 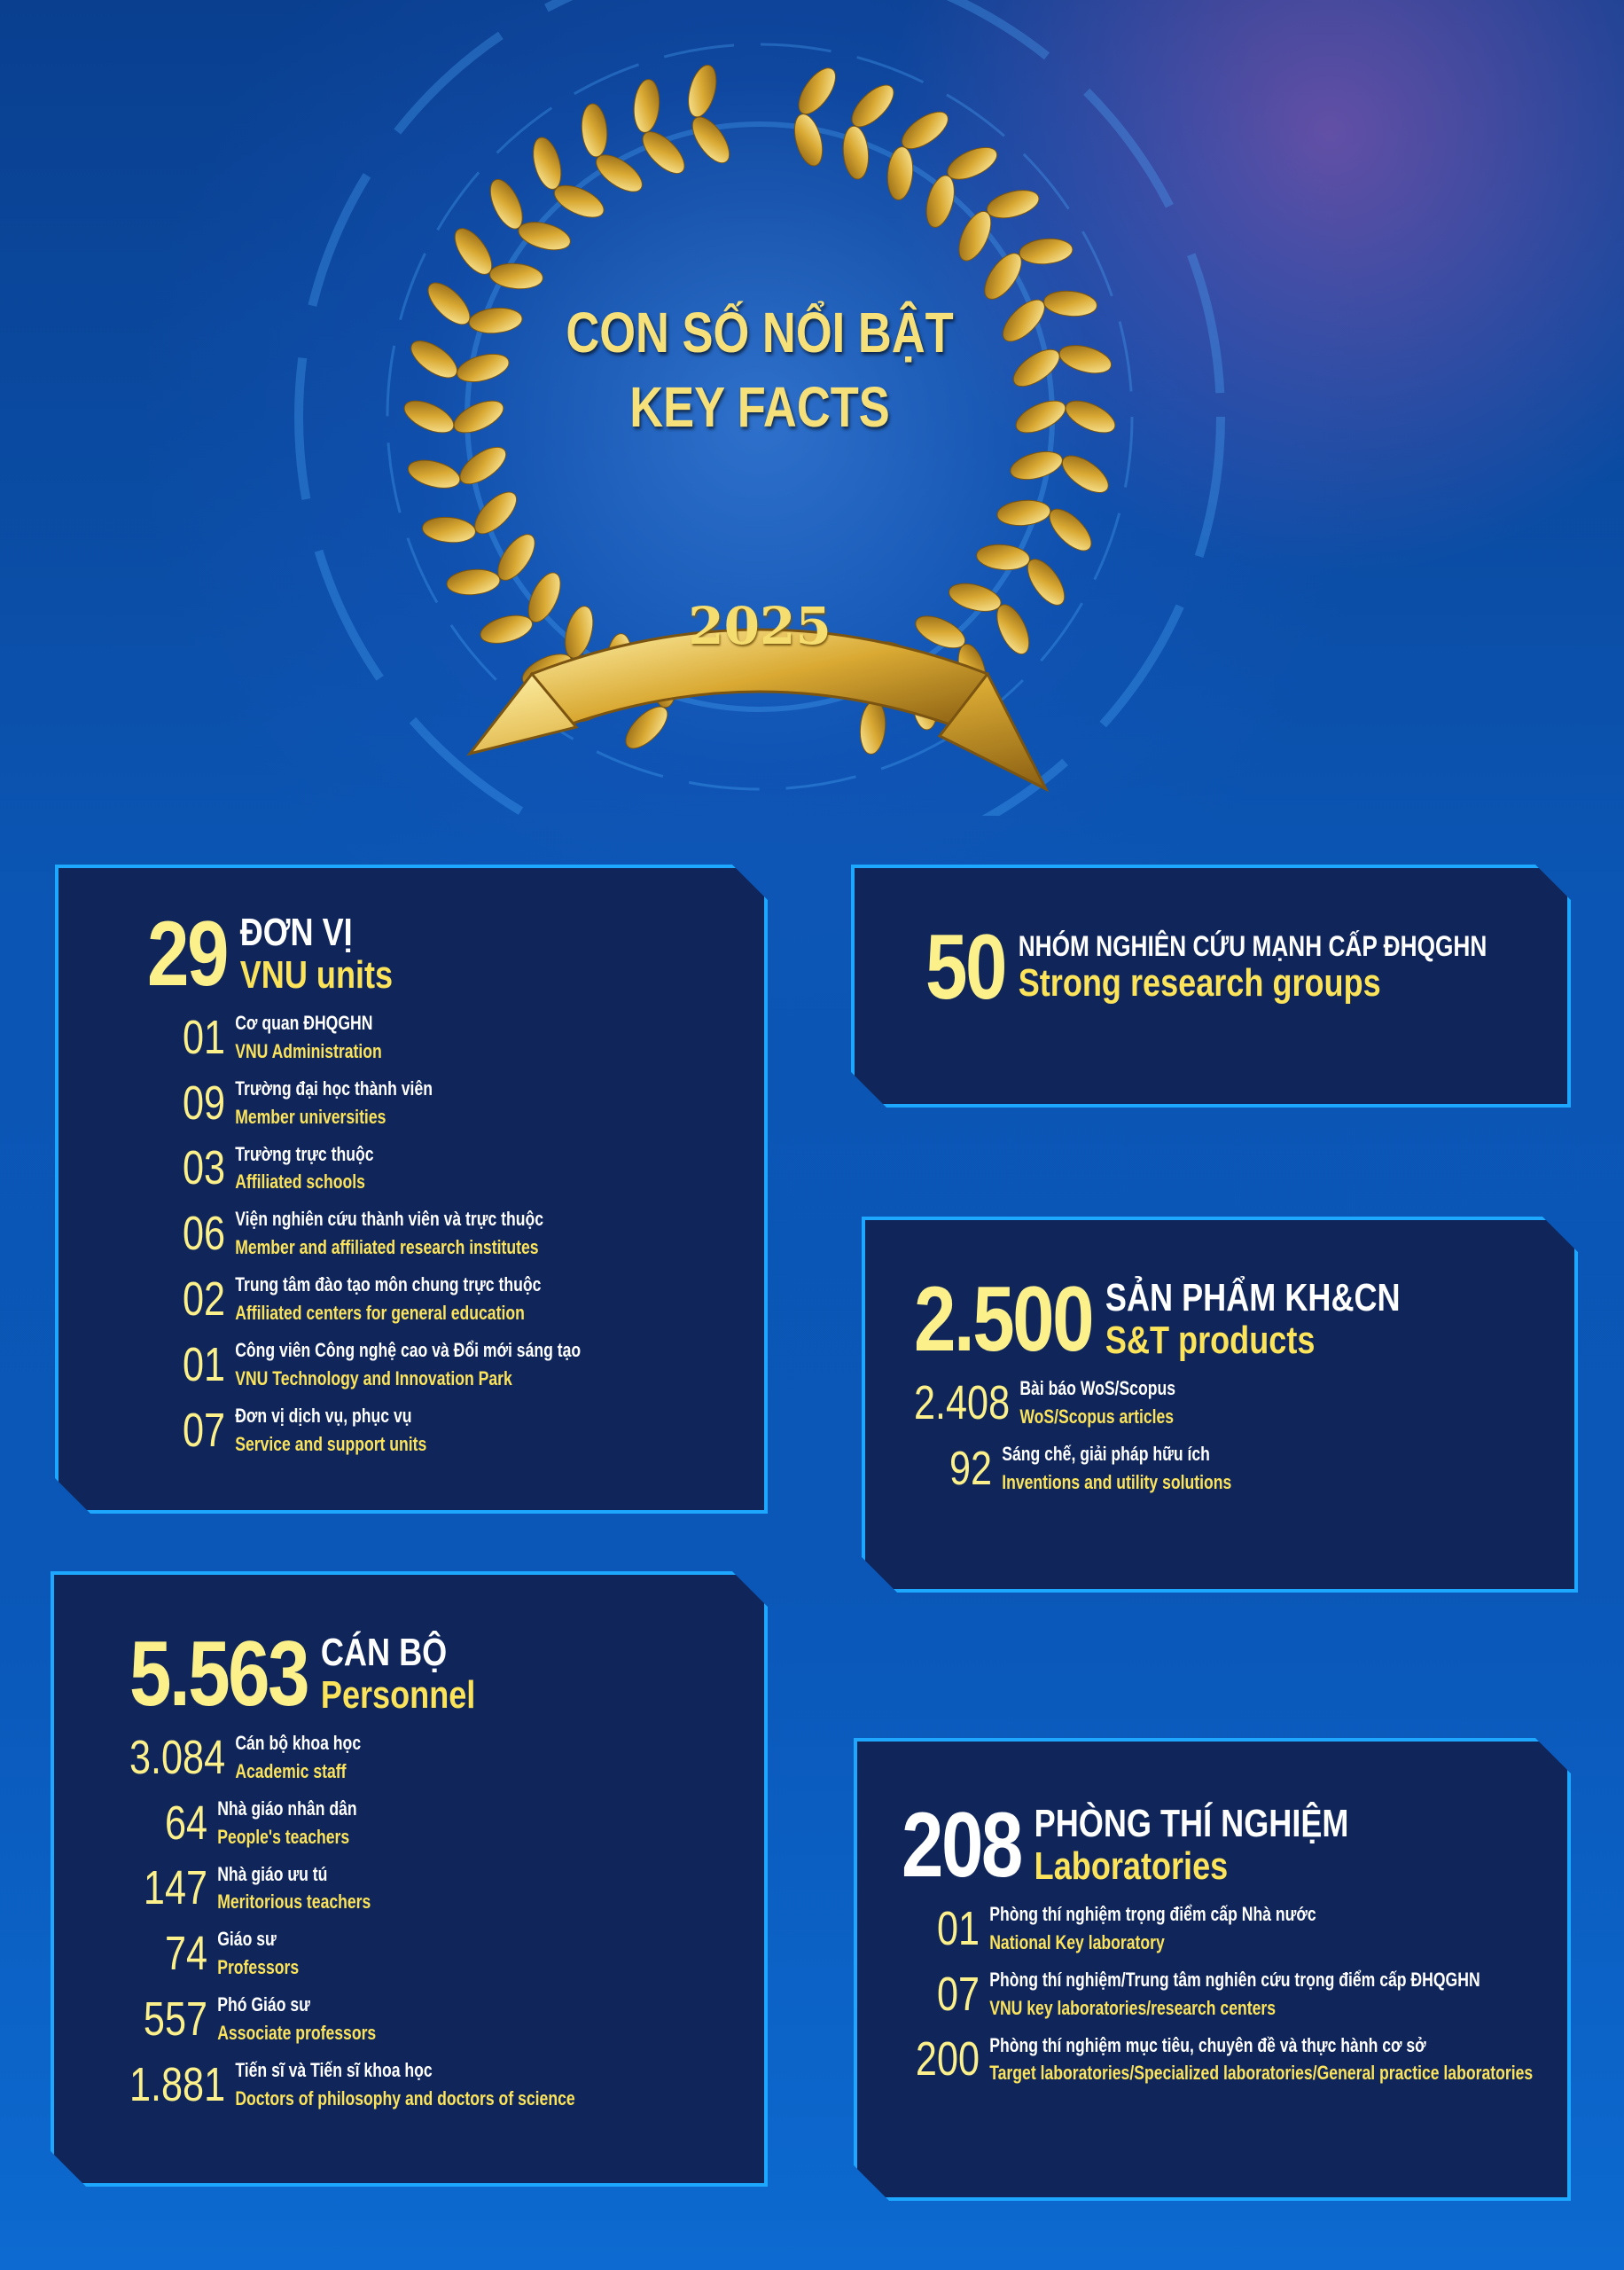 I want to click on item-label-vi: Trường đại học thành viên, so click(x=334, y=1088).